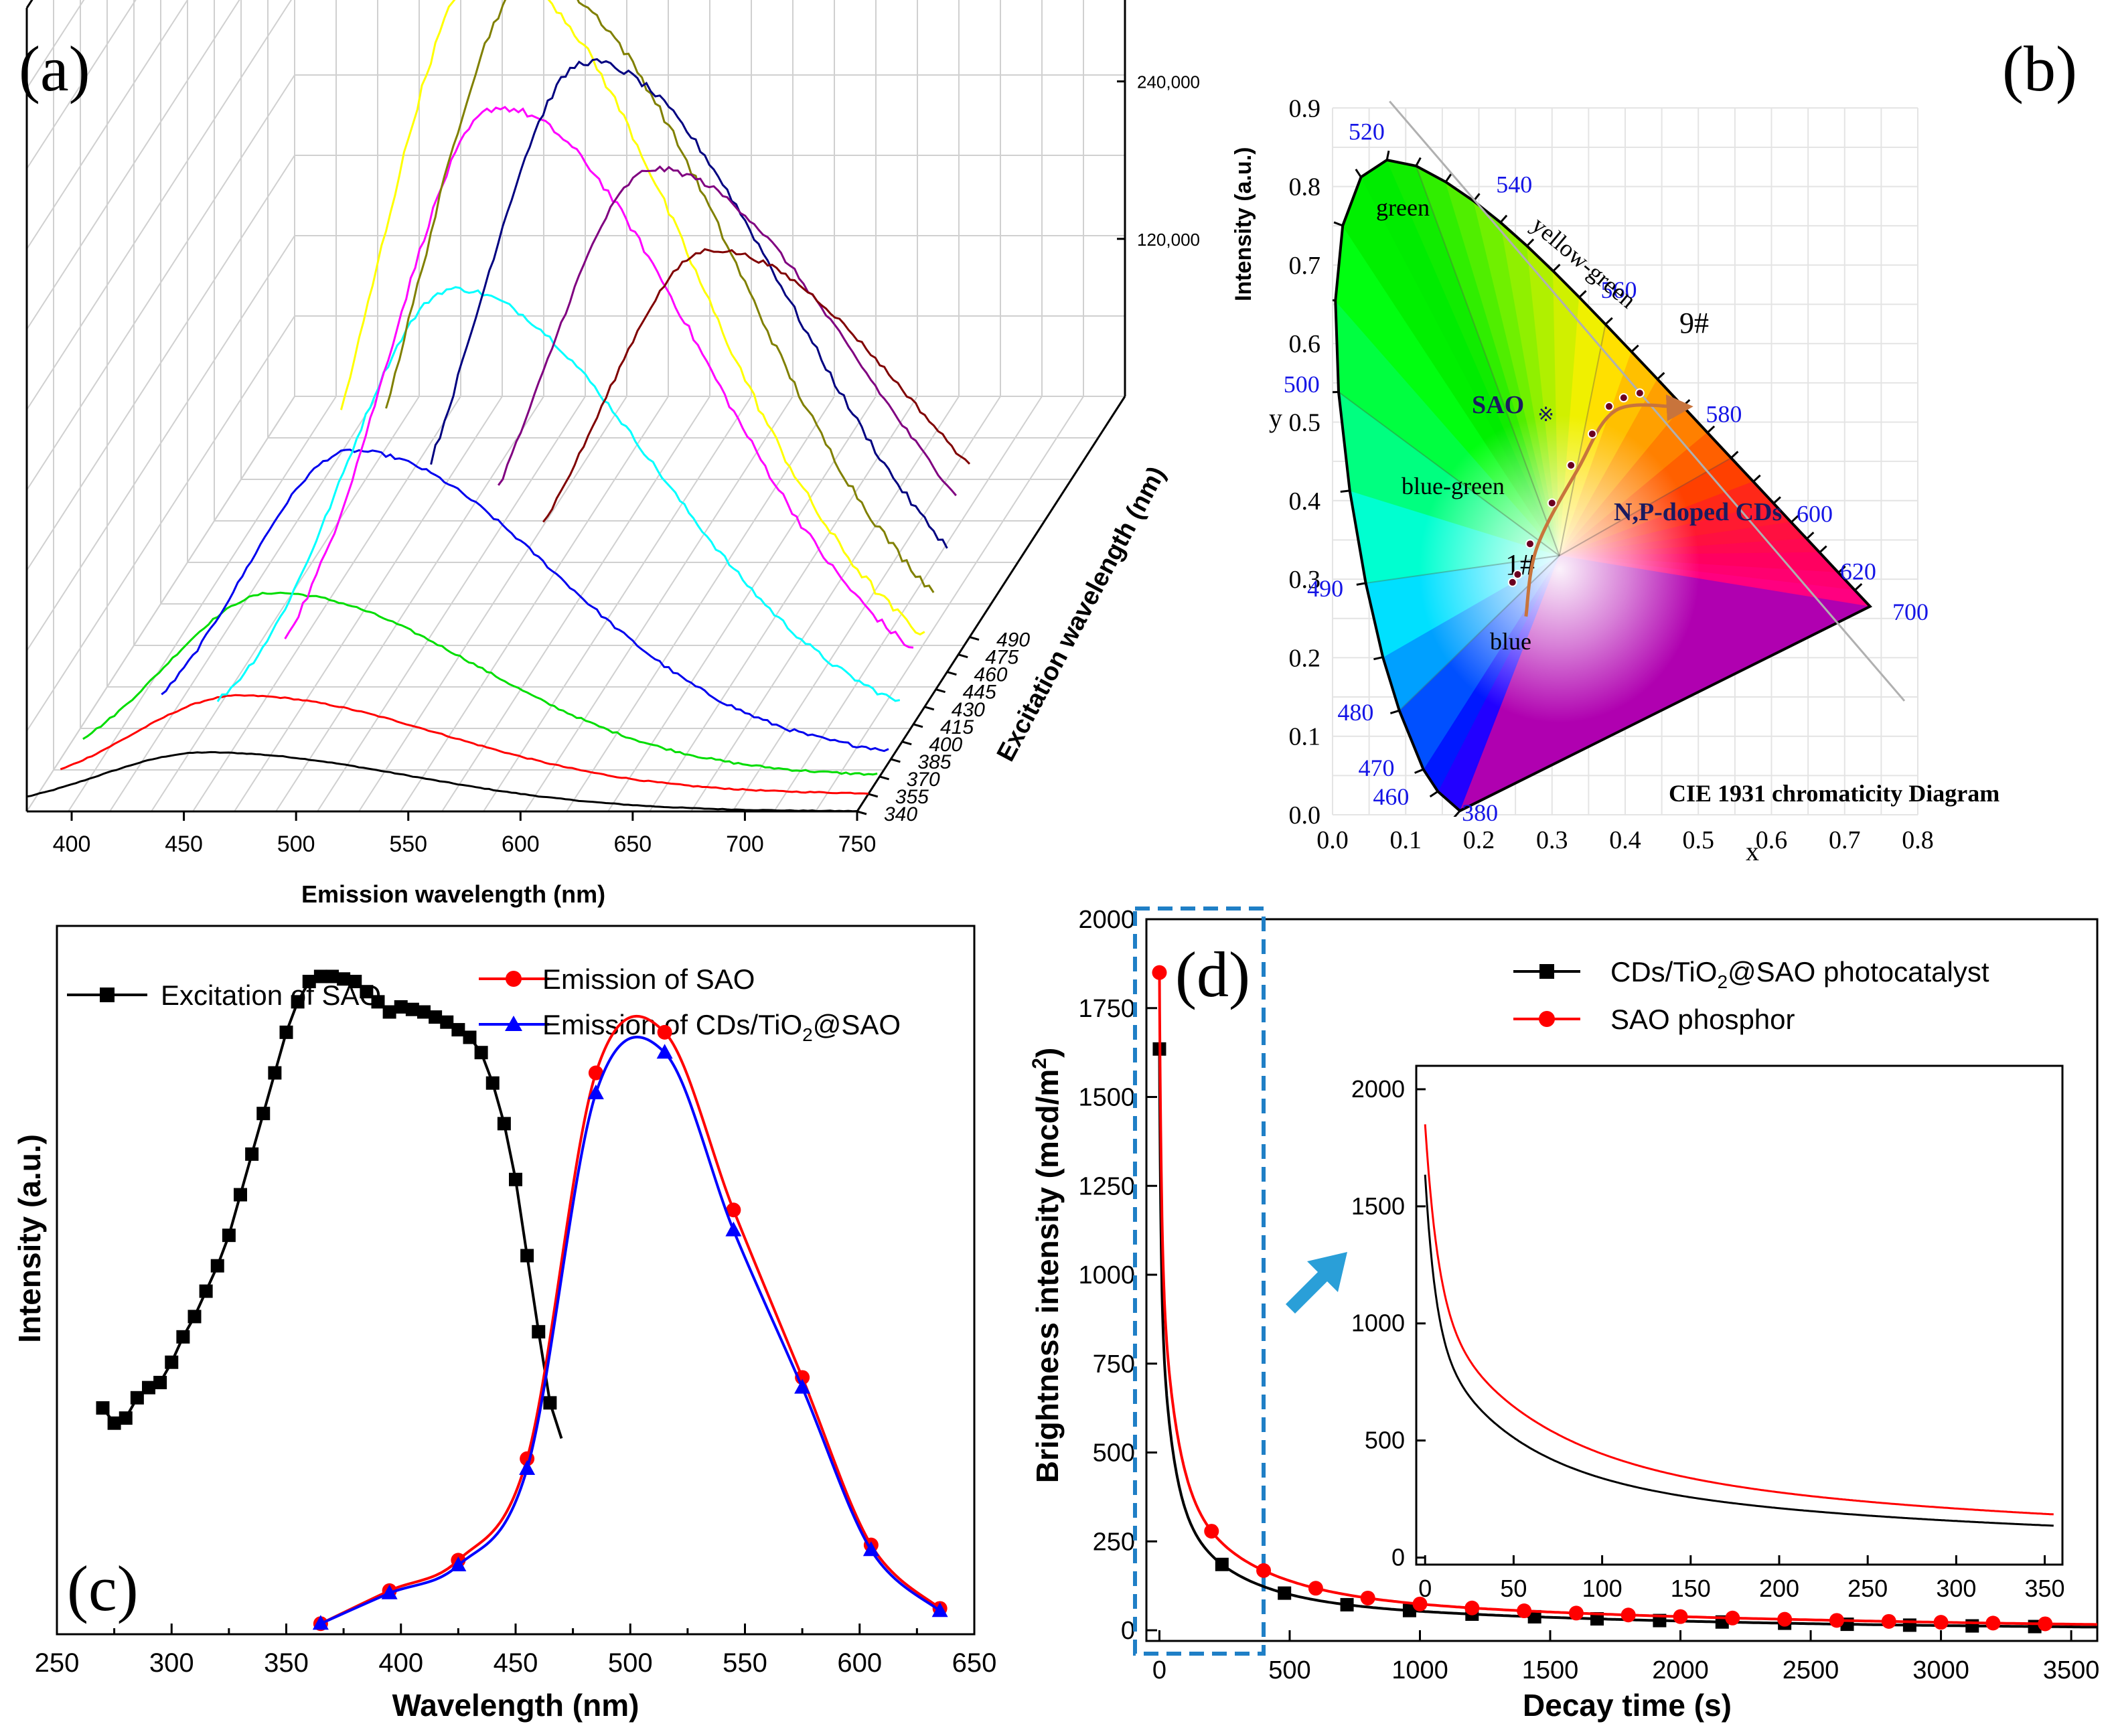  I want to click on panel-c-ylabel: Intensity (a.u.), so click(29, 1238).